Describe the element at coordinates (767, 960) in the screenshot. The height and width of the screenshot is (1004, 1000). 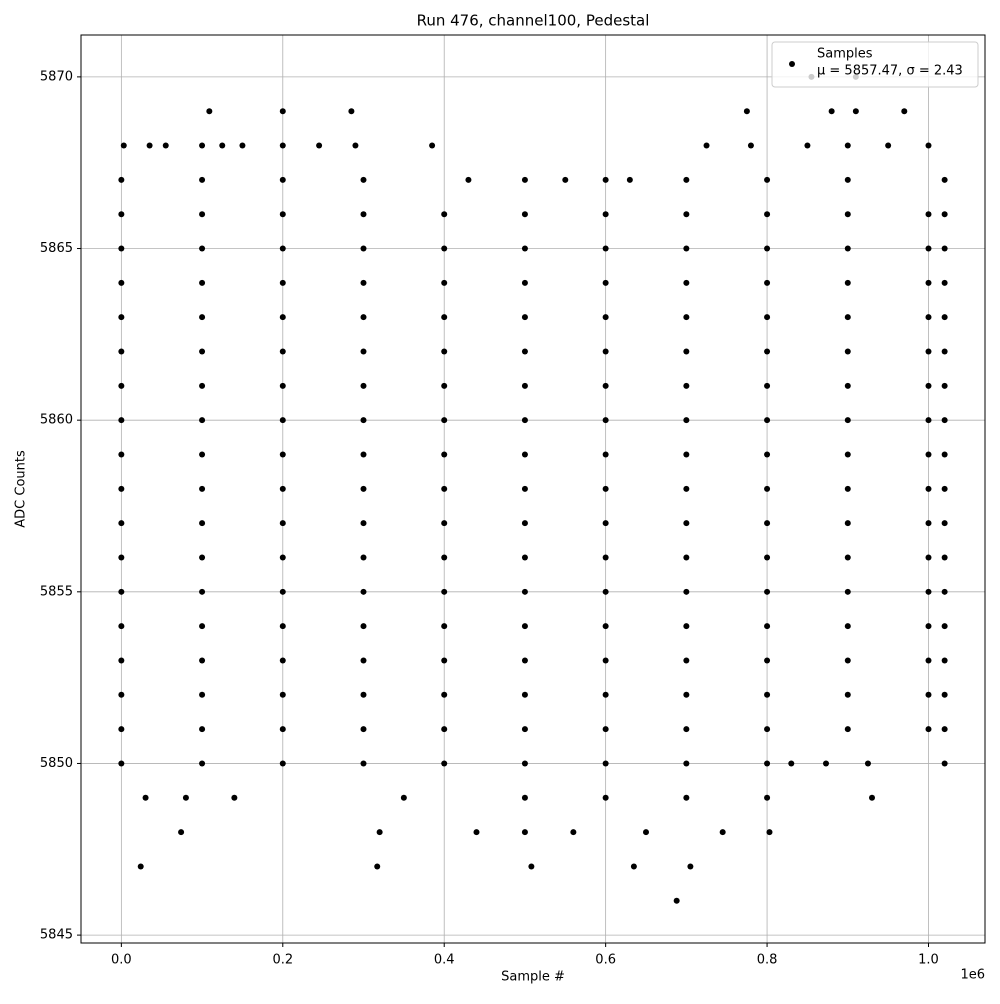
I see `x-tick-label: 0.8` at that location.